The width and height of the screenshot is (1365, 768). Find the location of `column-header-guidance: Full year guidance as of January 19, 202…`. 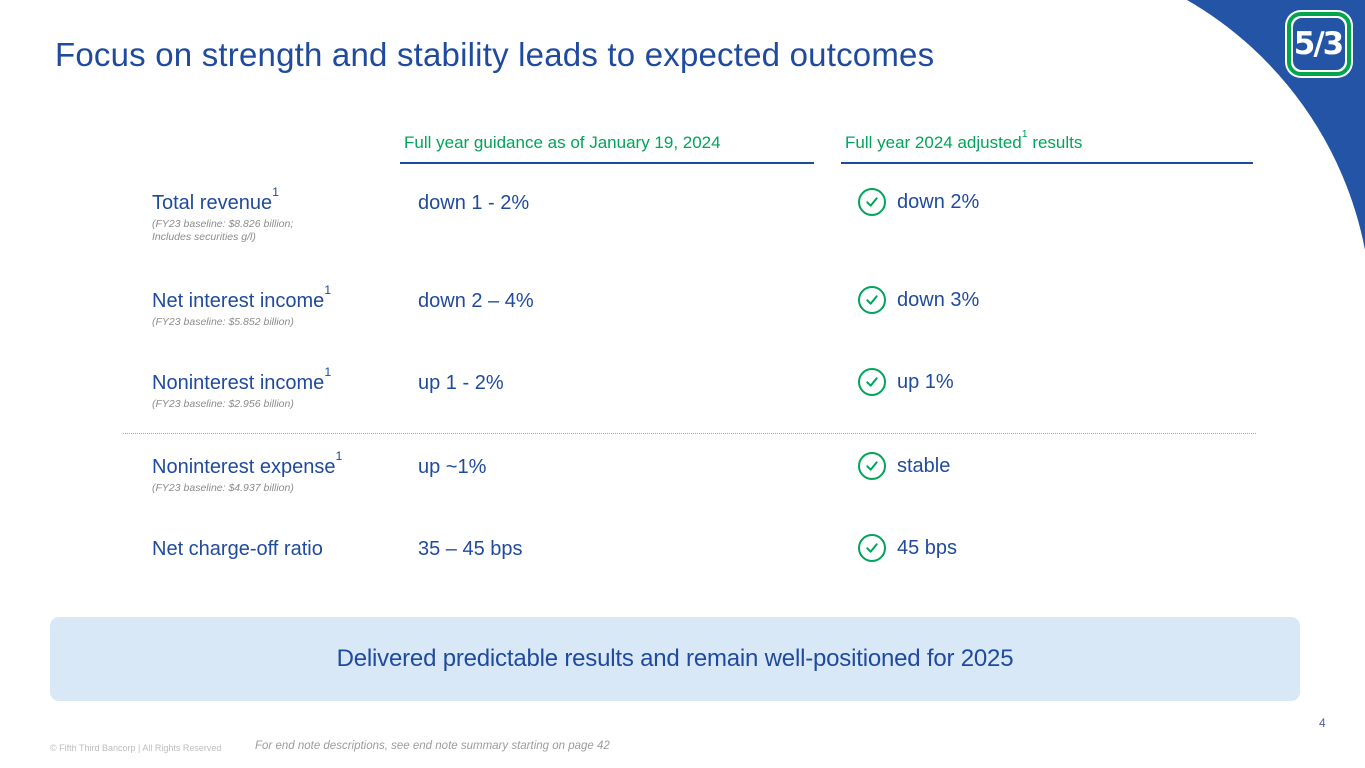

column-header-guidance: Full year guidance as of January 19, 202… is located at coordinates (607, 148).